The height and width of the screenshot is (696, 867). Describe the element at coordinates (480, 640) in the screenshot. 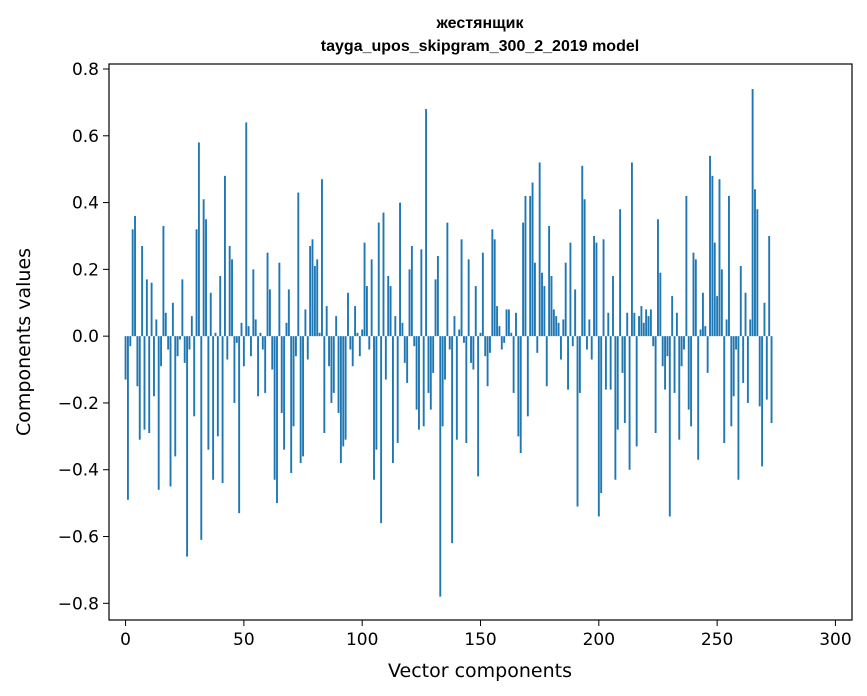

I see `x-tick-label: 150` at that location.